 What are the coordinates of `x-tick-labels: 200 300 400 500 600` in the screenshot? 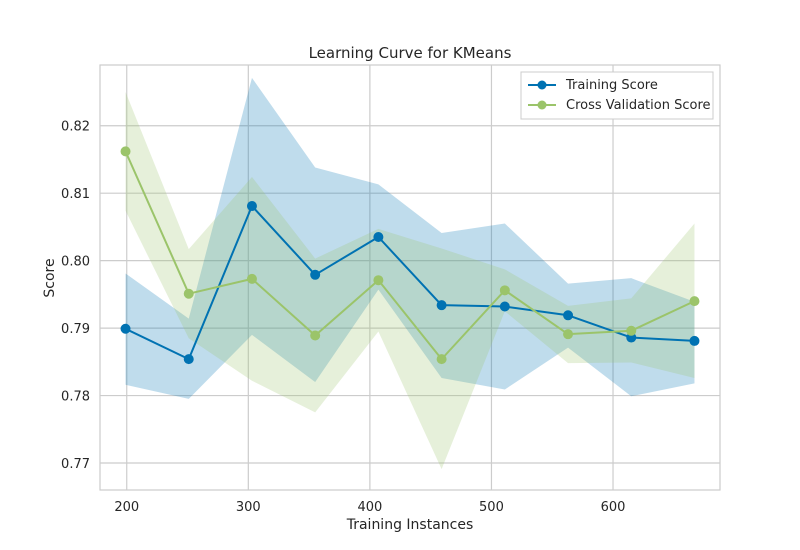 It's located at (369, 507).